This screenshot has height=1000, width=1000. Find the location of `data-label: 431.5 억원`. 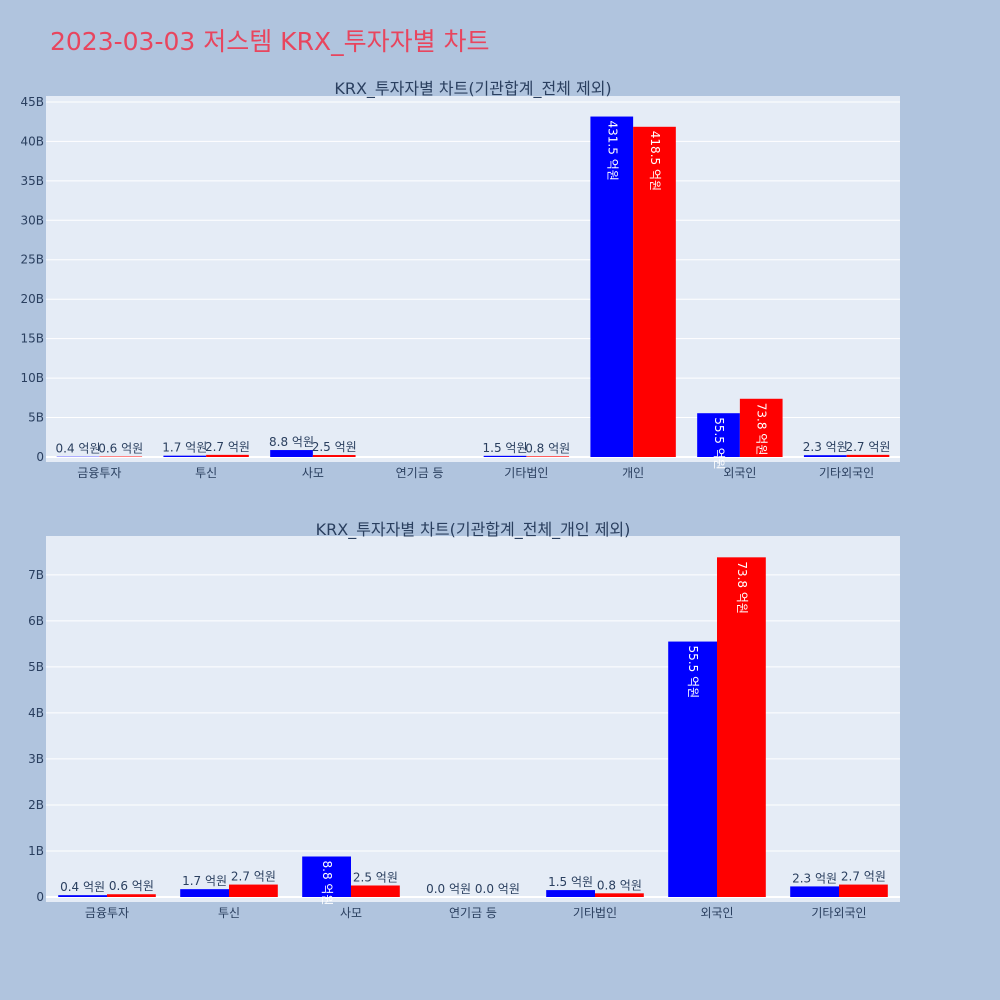

data-label: 431.5 억원 is located at coordinates (612, 151).